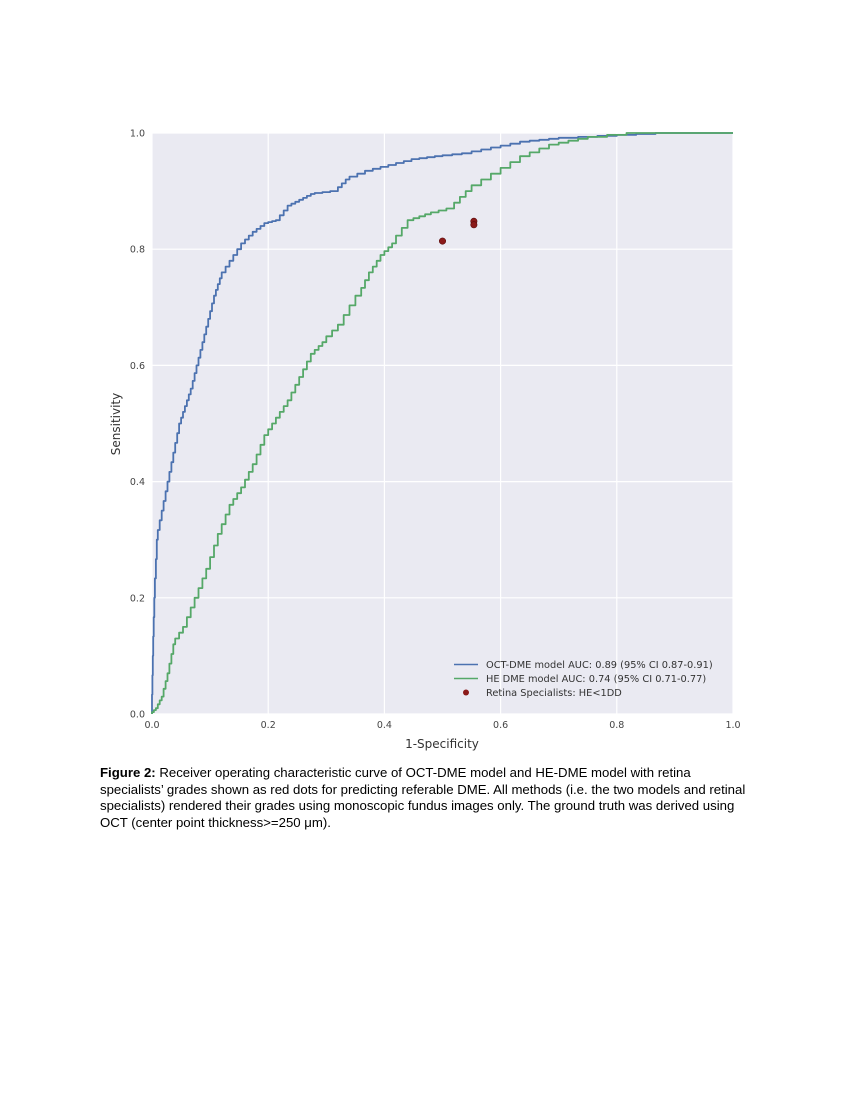 This screenshot has height=1100, width=850. What do you see at coordinates (137, 482) in the screenshot?
I see `y-tick-label: 0.4` at bounding box center [137, 482].